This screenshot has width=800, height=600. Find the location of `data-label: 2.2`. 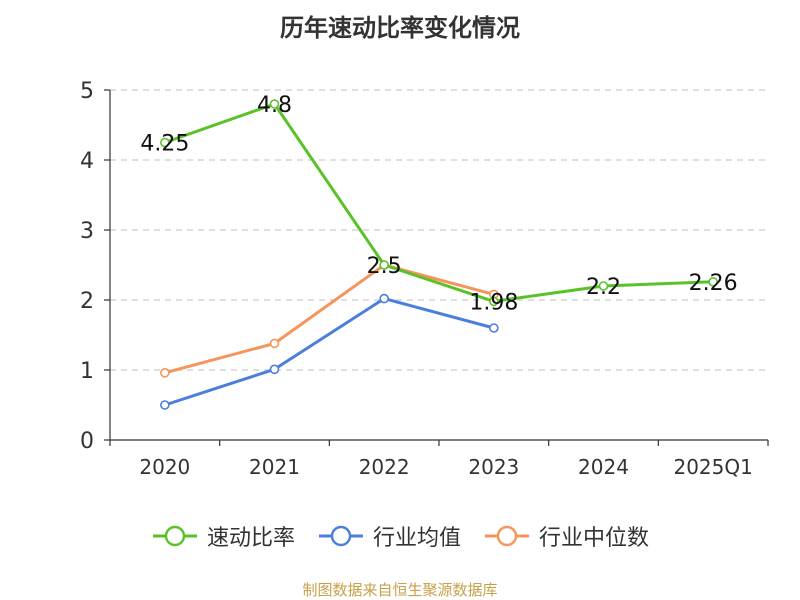

data-label: 2.2 is located at coordinates (603, 287).